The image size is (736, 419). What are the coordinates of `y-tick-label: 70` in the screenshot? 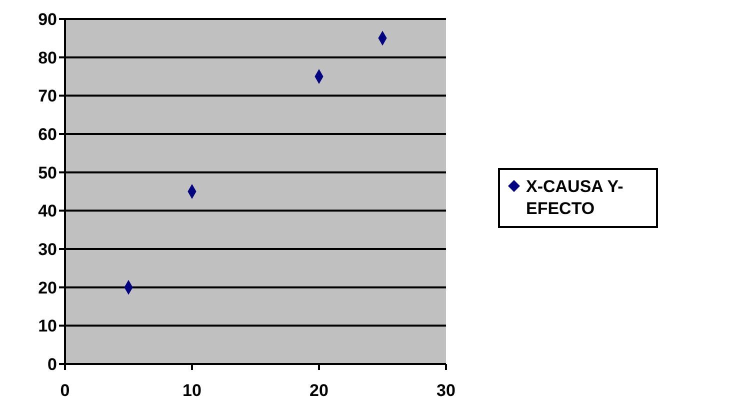 It's located at (47, 96).